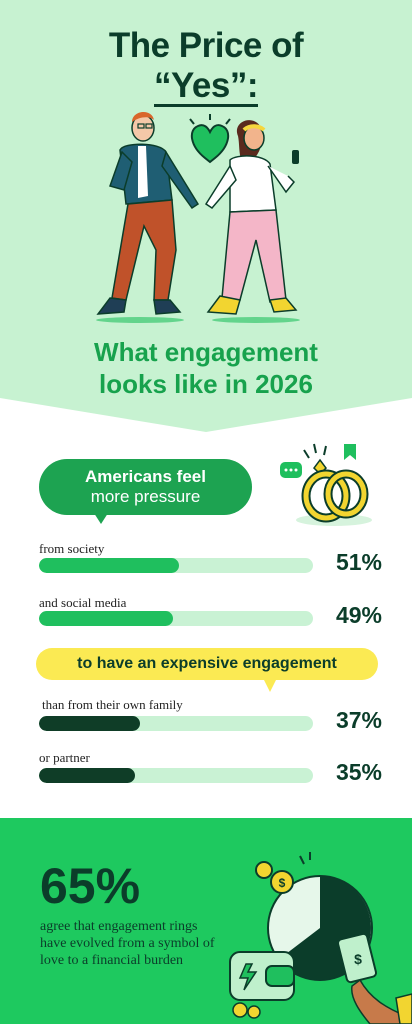  I want to click on bar-track-society, so click(176, 565).